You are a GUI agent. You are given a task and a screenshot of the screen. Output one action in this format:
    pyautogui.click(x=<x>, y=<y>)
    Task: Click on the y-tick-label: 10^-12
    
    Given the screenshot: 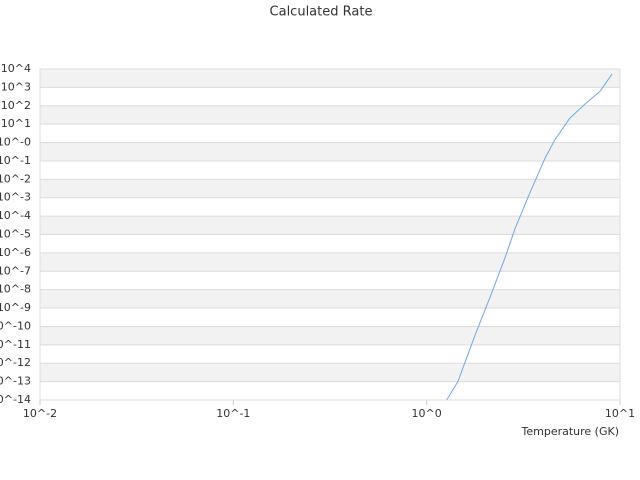 What is the action you would take?
    pyautogui.click(x=15, y=362)
    